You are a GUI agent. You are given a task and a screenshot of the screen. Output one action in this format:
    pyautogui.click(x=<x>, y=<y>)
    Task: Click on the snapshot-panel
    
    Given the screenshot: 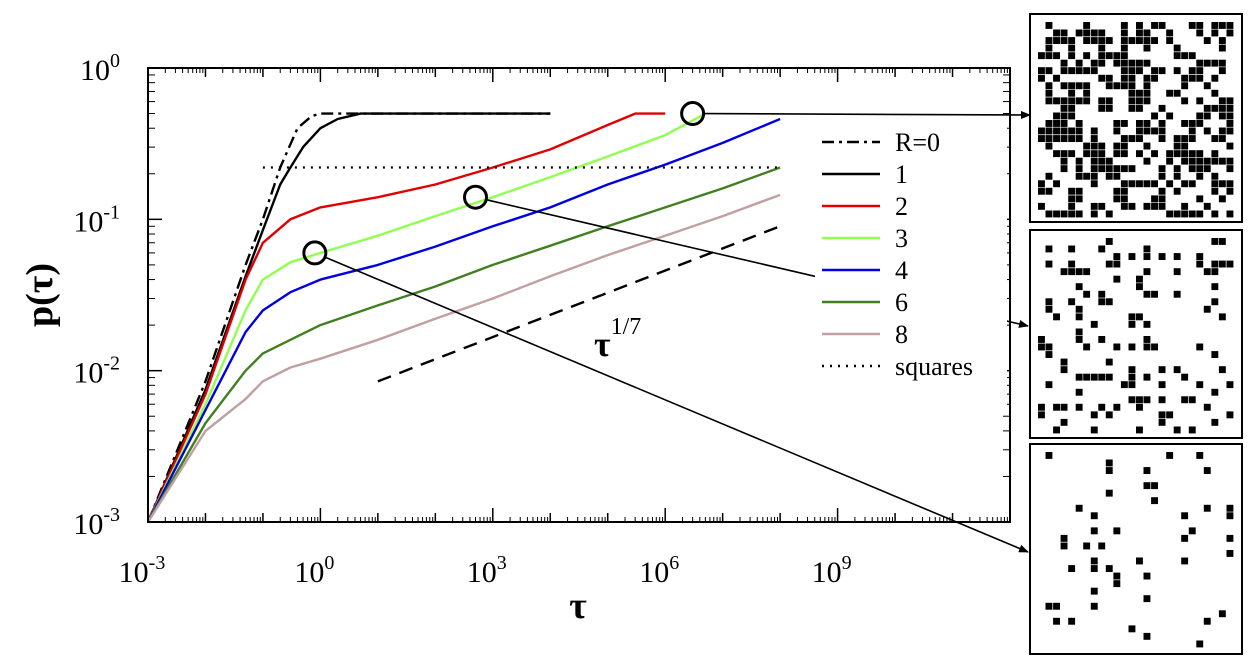 What is the action you would take?
    pyautogui.click(x=1136, y=118)
    